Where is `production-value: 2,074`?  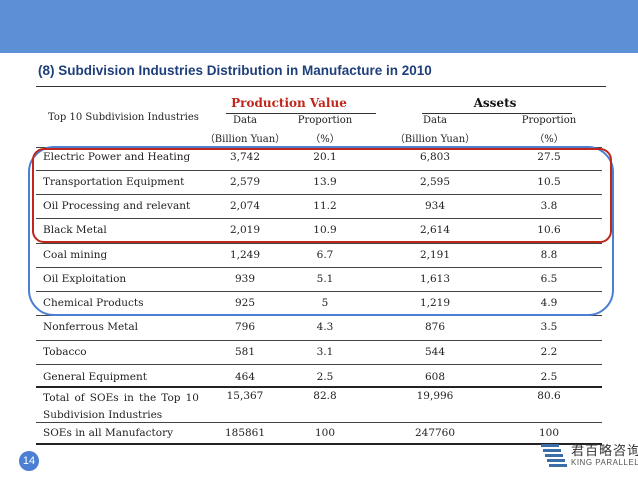
production-value: 2,074 is located at coordinates (245, 206).